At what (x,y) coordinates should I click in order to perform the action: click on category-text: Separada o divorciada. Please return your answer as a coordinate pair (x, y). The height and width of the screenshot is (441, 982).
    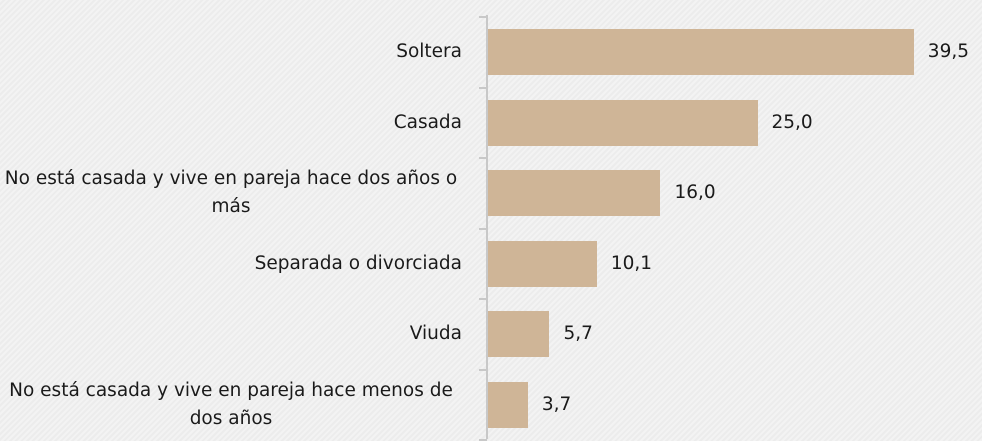
    Looking at the image, I should click on (358, 263).